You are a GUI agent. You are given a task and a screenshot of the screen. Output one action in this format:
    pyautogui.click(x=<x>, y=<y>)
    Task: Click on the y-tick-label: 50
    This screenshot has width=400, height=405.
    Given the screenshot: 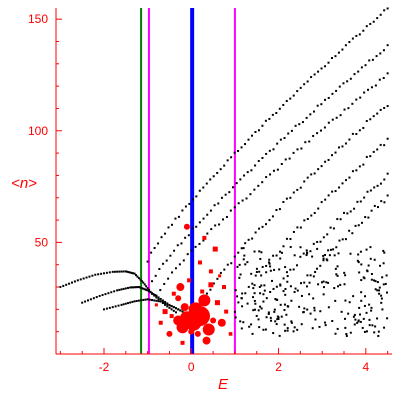 What is the action you would take?
    pyautogui.click(x=42, y=242)
    